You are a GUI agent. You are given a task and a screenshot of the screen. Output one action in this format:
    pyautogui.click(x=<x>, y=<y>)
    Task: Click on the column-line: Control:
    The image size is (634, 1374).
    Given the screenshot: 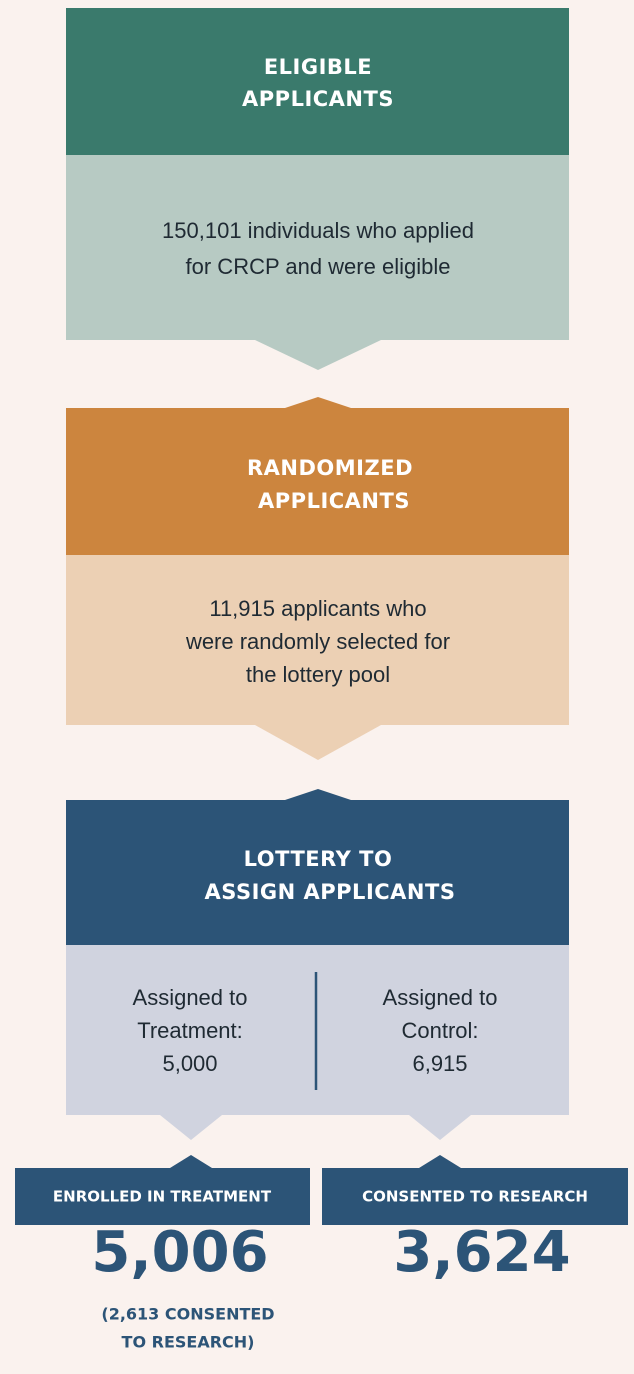 What is the action you would take?
    pyautogui.click(x=439, y=1030)
    